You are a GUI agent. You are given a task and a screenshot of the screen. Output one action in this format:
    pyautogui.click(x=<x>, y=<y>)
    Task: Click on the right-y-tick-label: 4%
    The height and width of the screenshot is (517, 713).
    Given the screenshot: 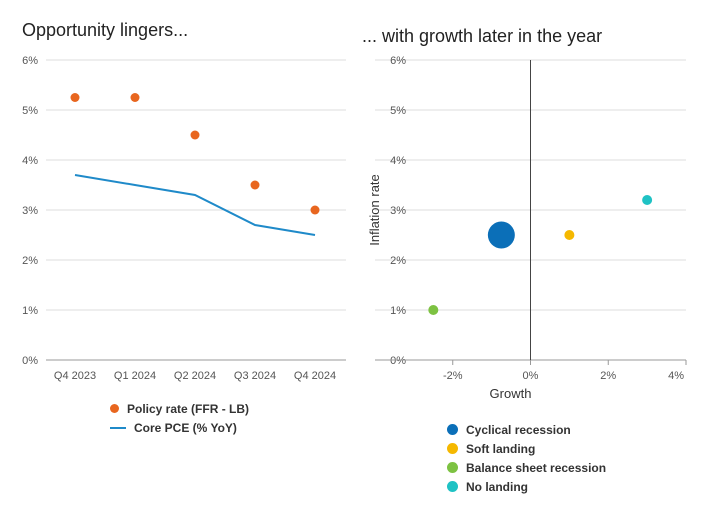 What is the action you would take?
    pyautogui.click(x=398, y=161)
    